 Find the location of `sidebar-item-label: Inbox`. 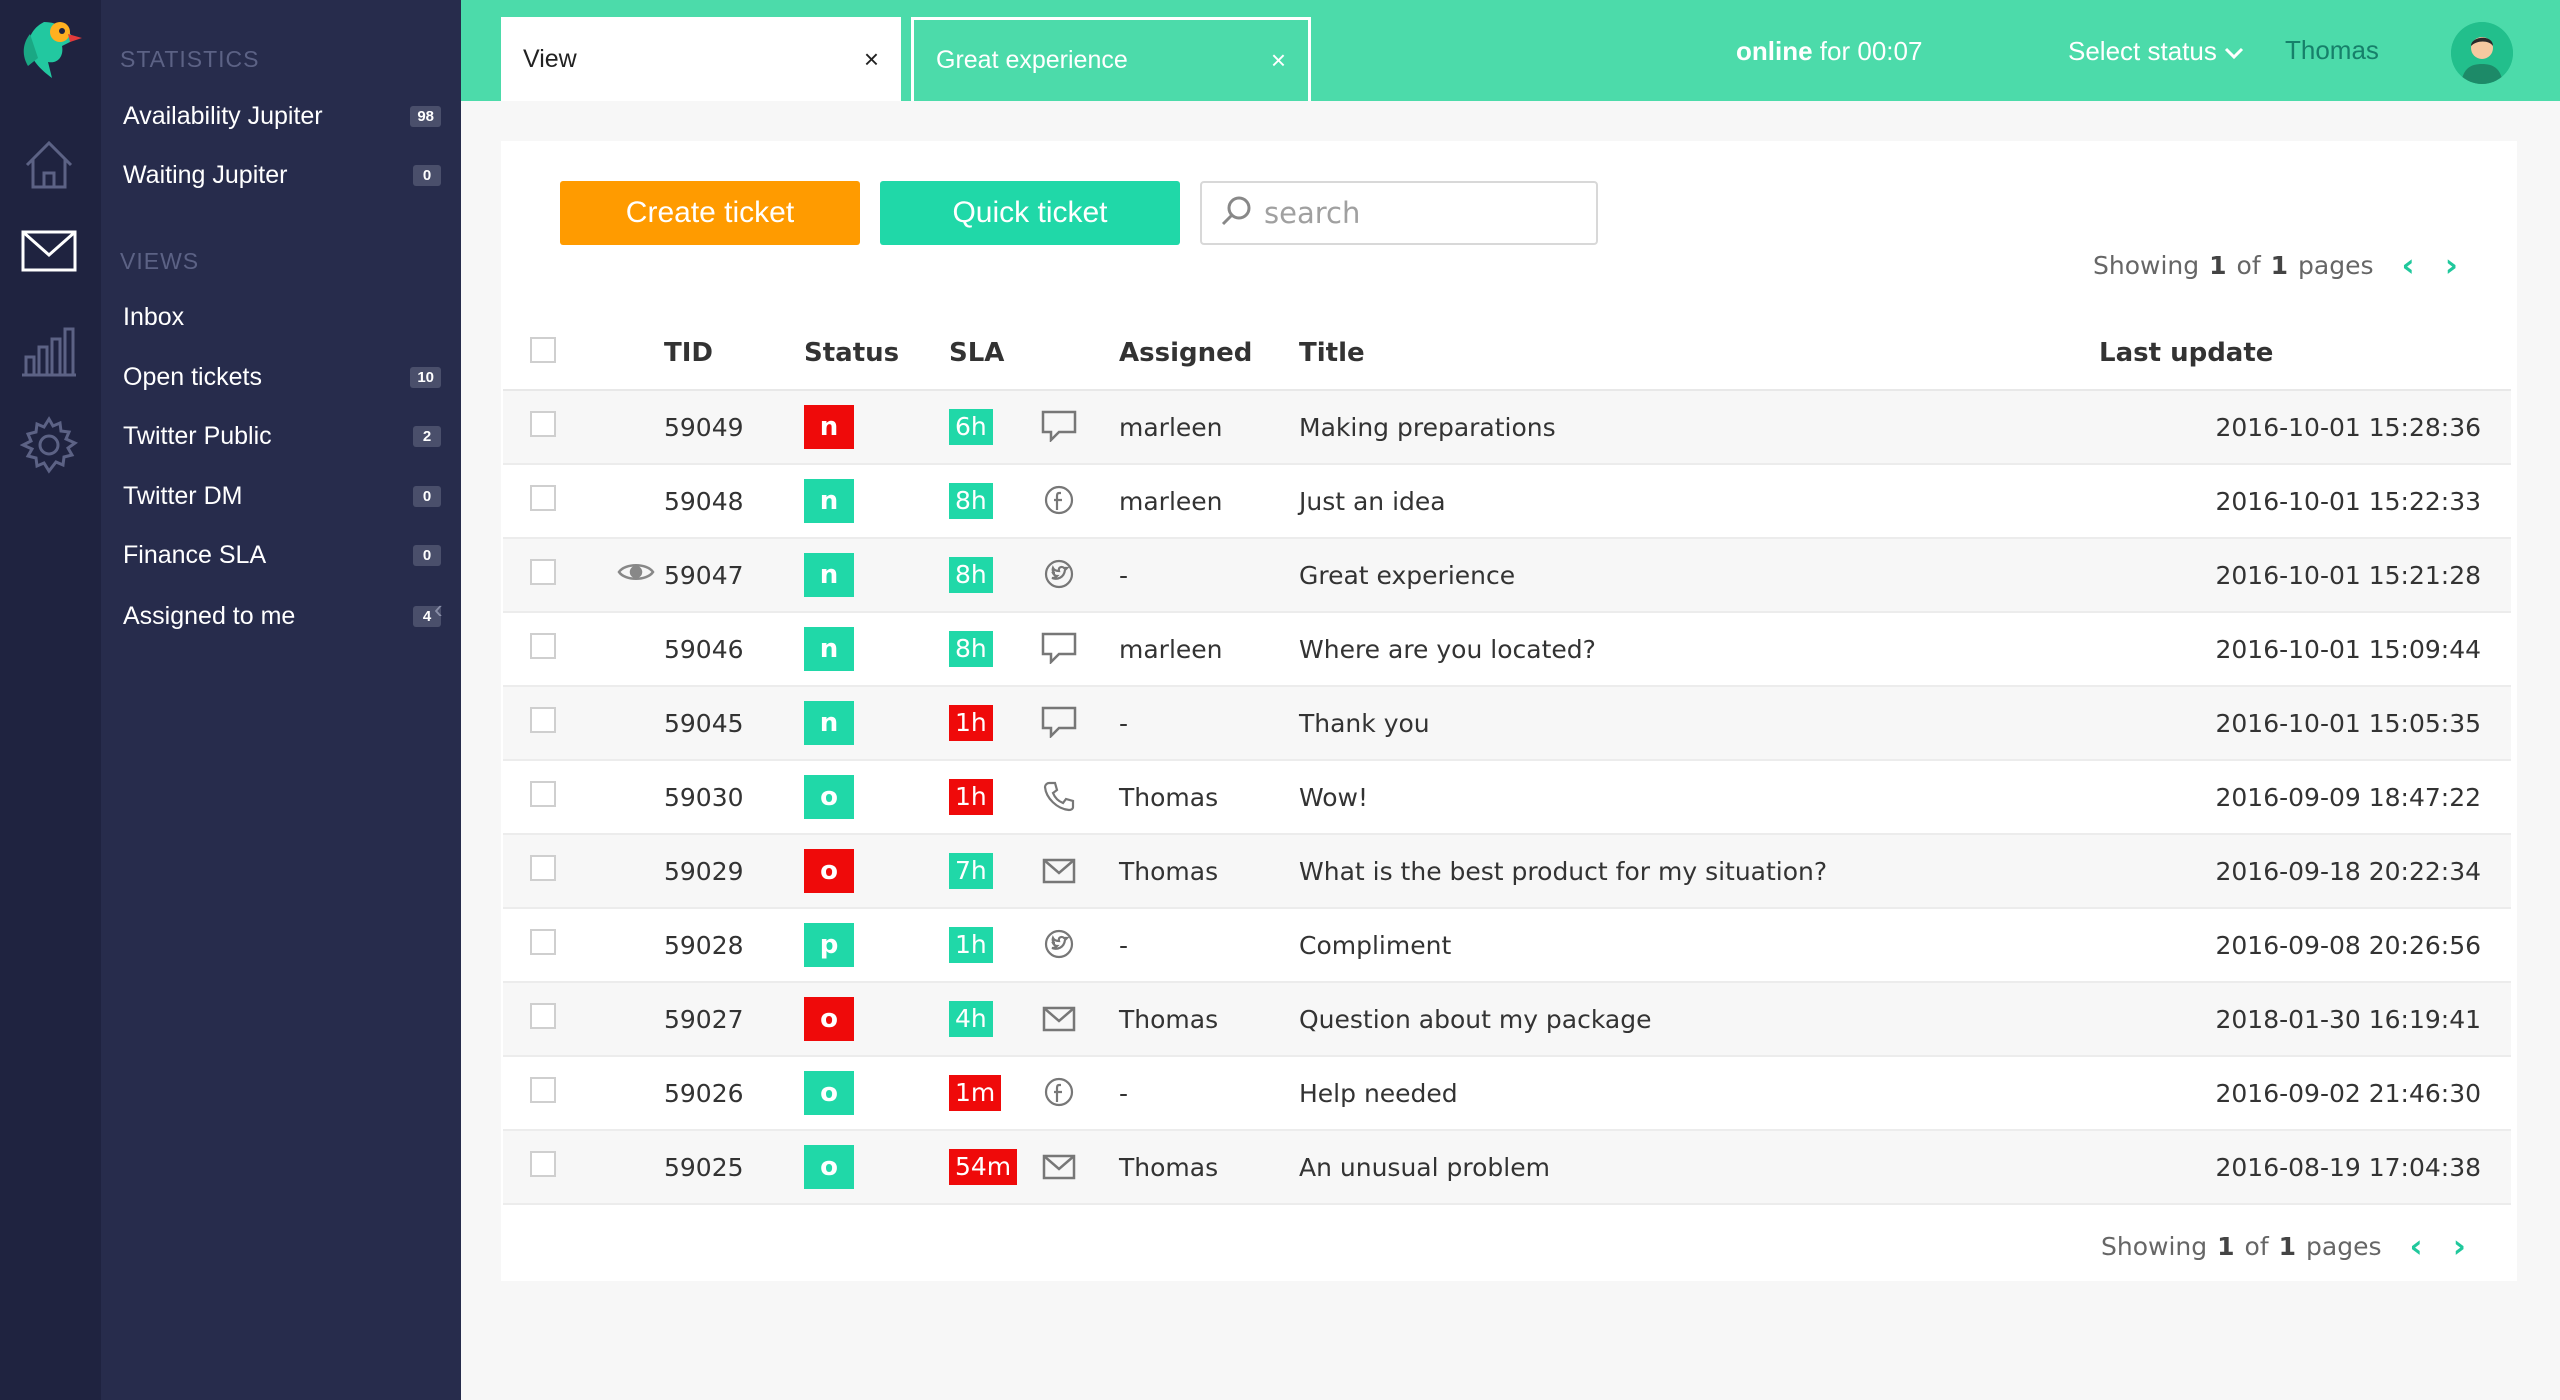

sidebar-item-label: Inbox is located at coordinates (154, 316).